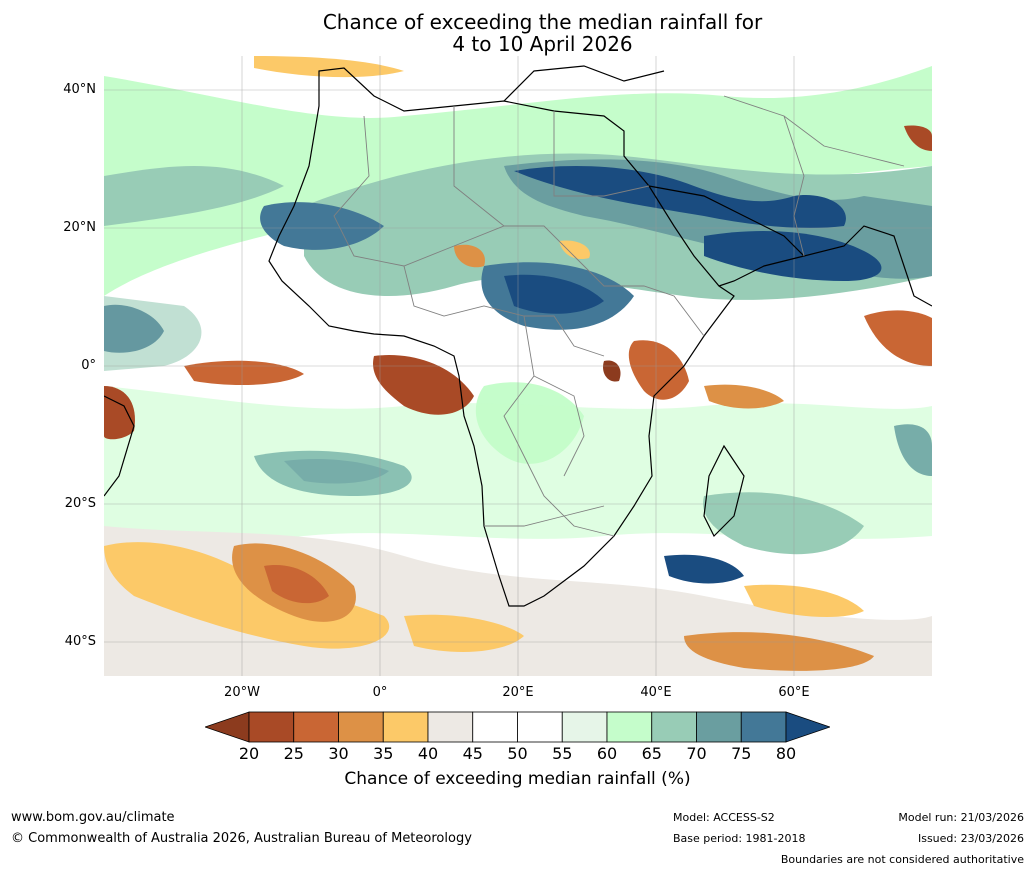 This screenshot has width=1035, height=873. What do you see at coordinates (656, 692) in the screenshot?
I see `lon-label-40e: 40°E` at bounding box center [656, 692].